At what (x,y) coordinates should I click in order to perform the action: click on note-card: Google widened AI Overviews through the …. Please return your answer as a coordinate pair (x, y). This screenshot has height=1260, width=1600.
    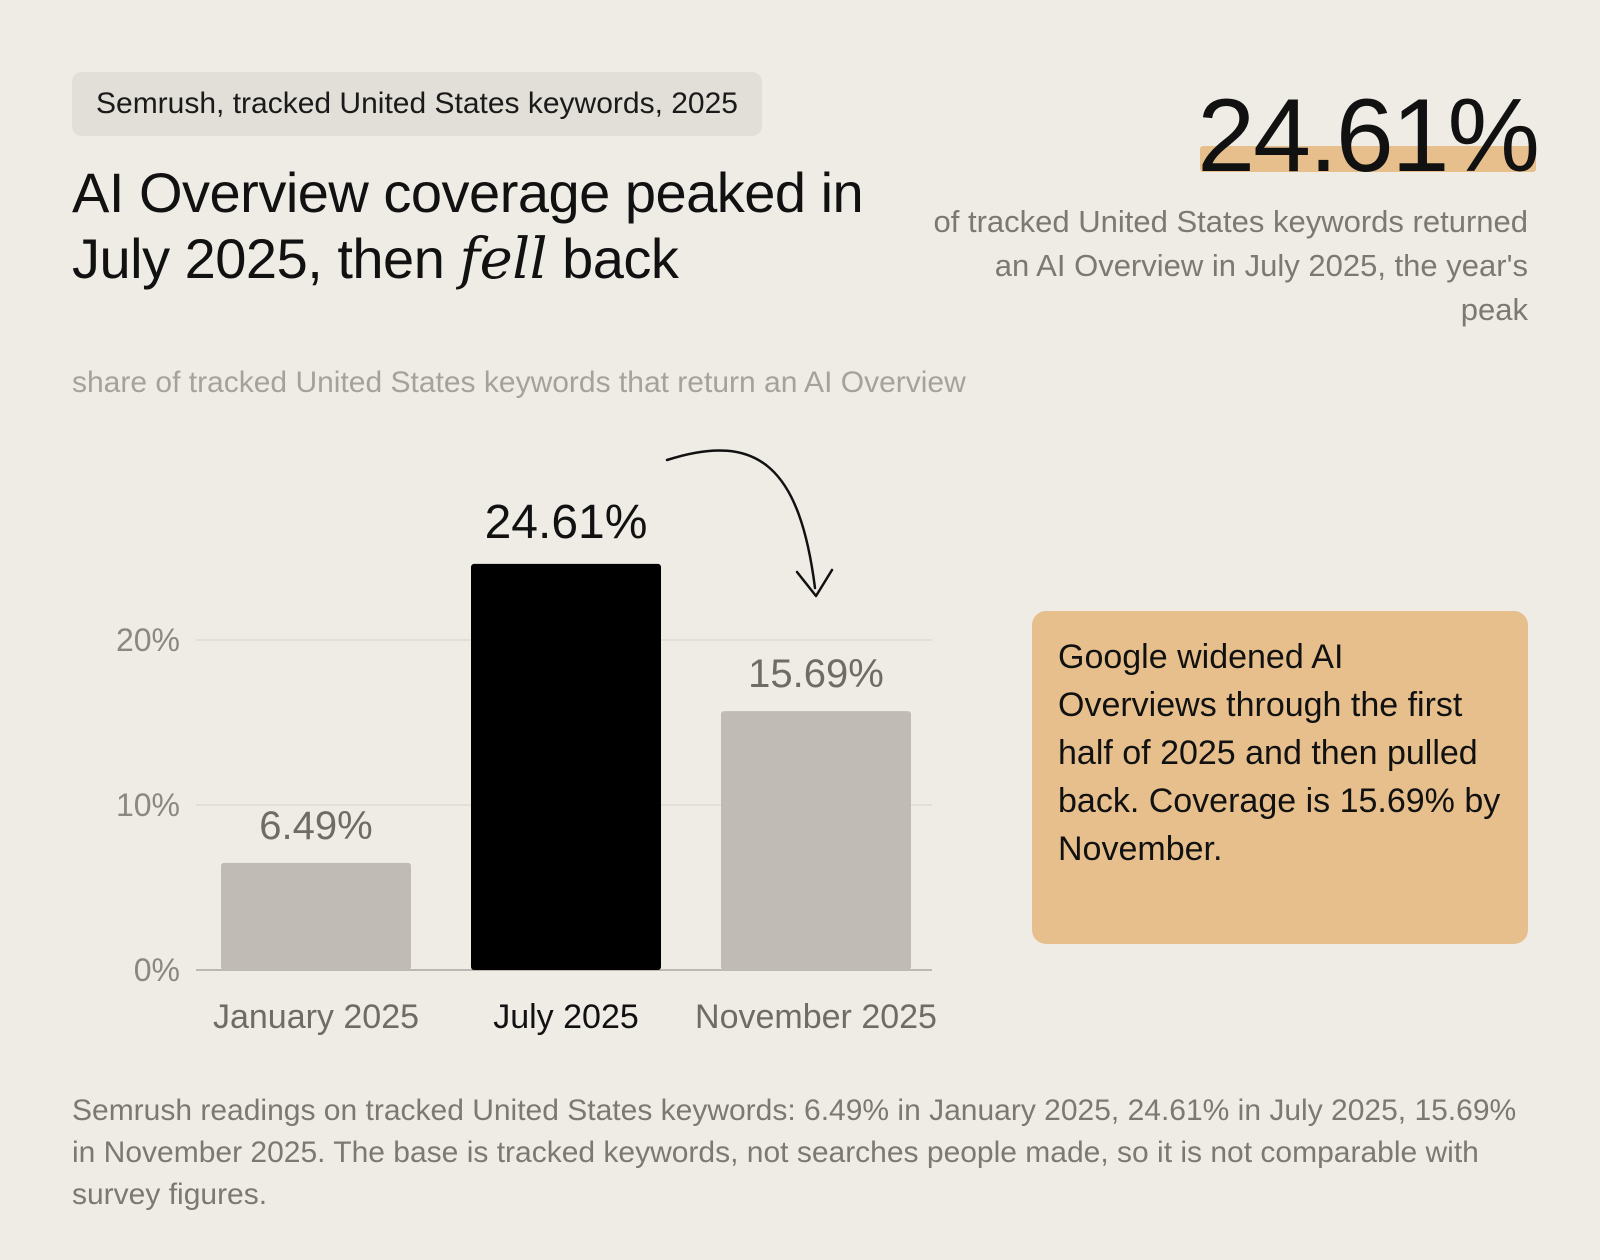
    Looking at the image, I should click on (1280, 777).